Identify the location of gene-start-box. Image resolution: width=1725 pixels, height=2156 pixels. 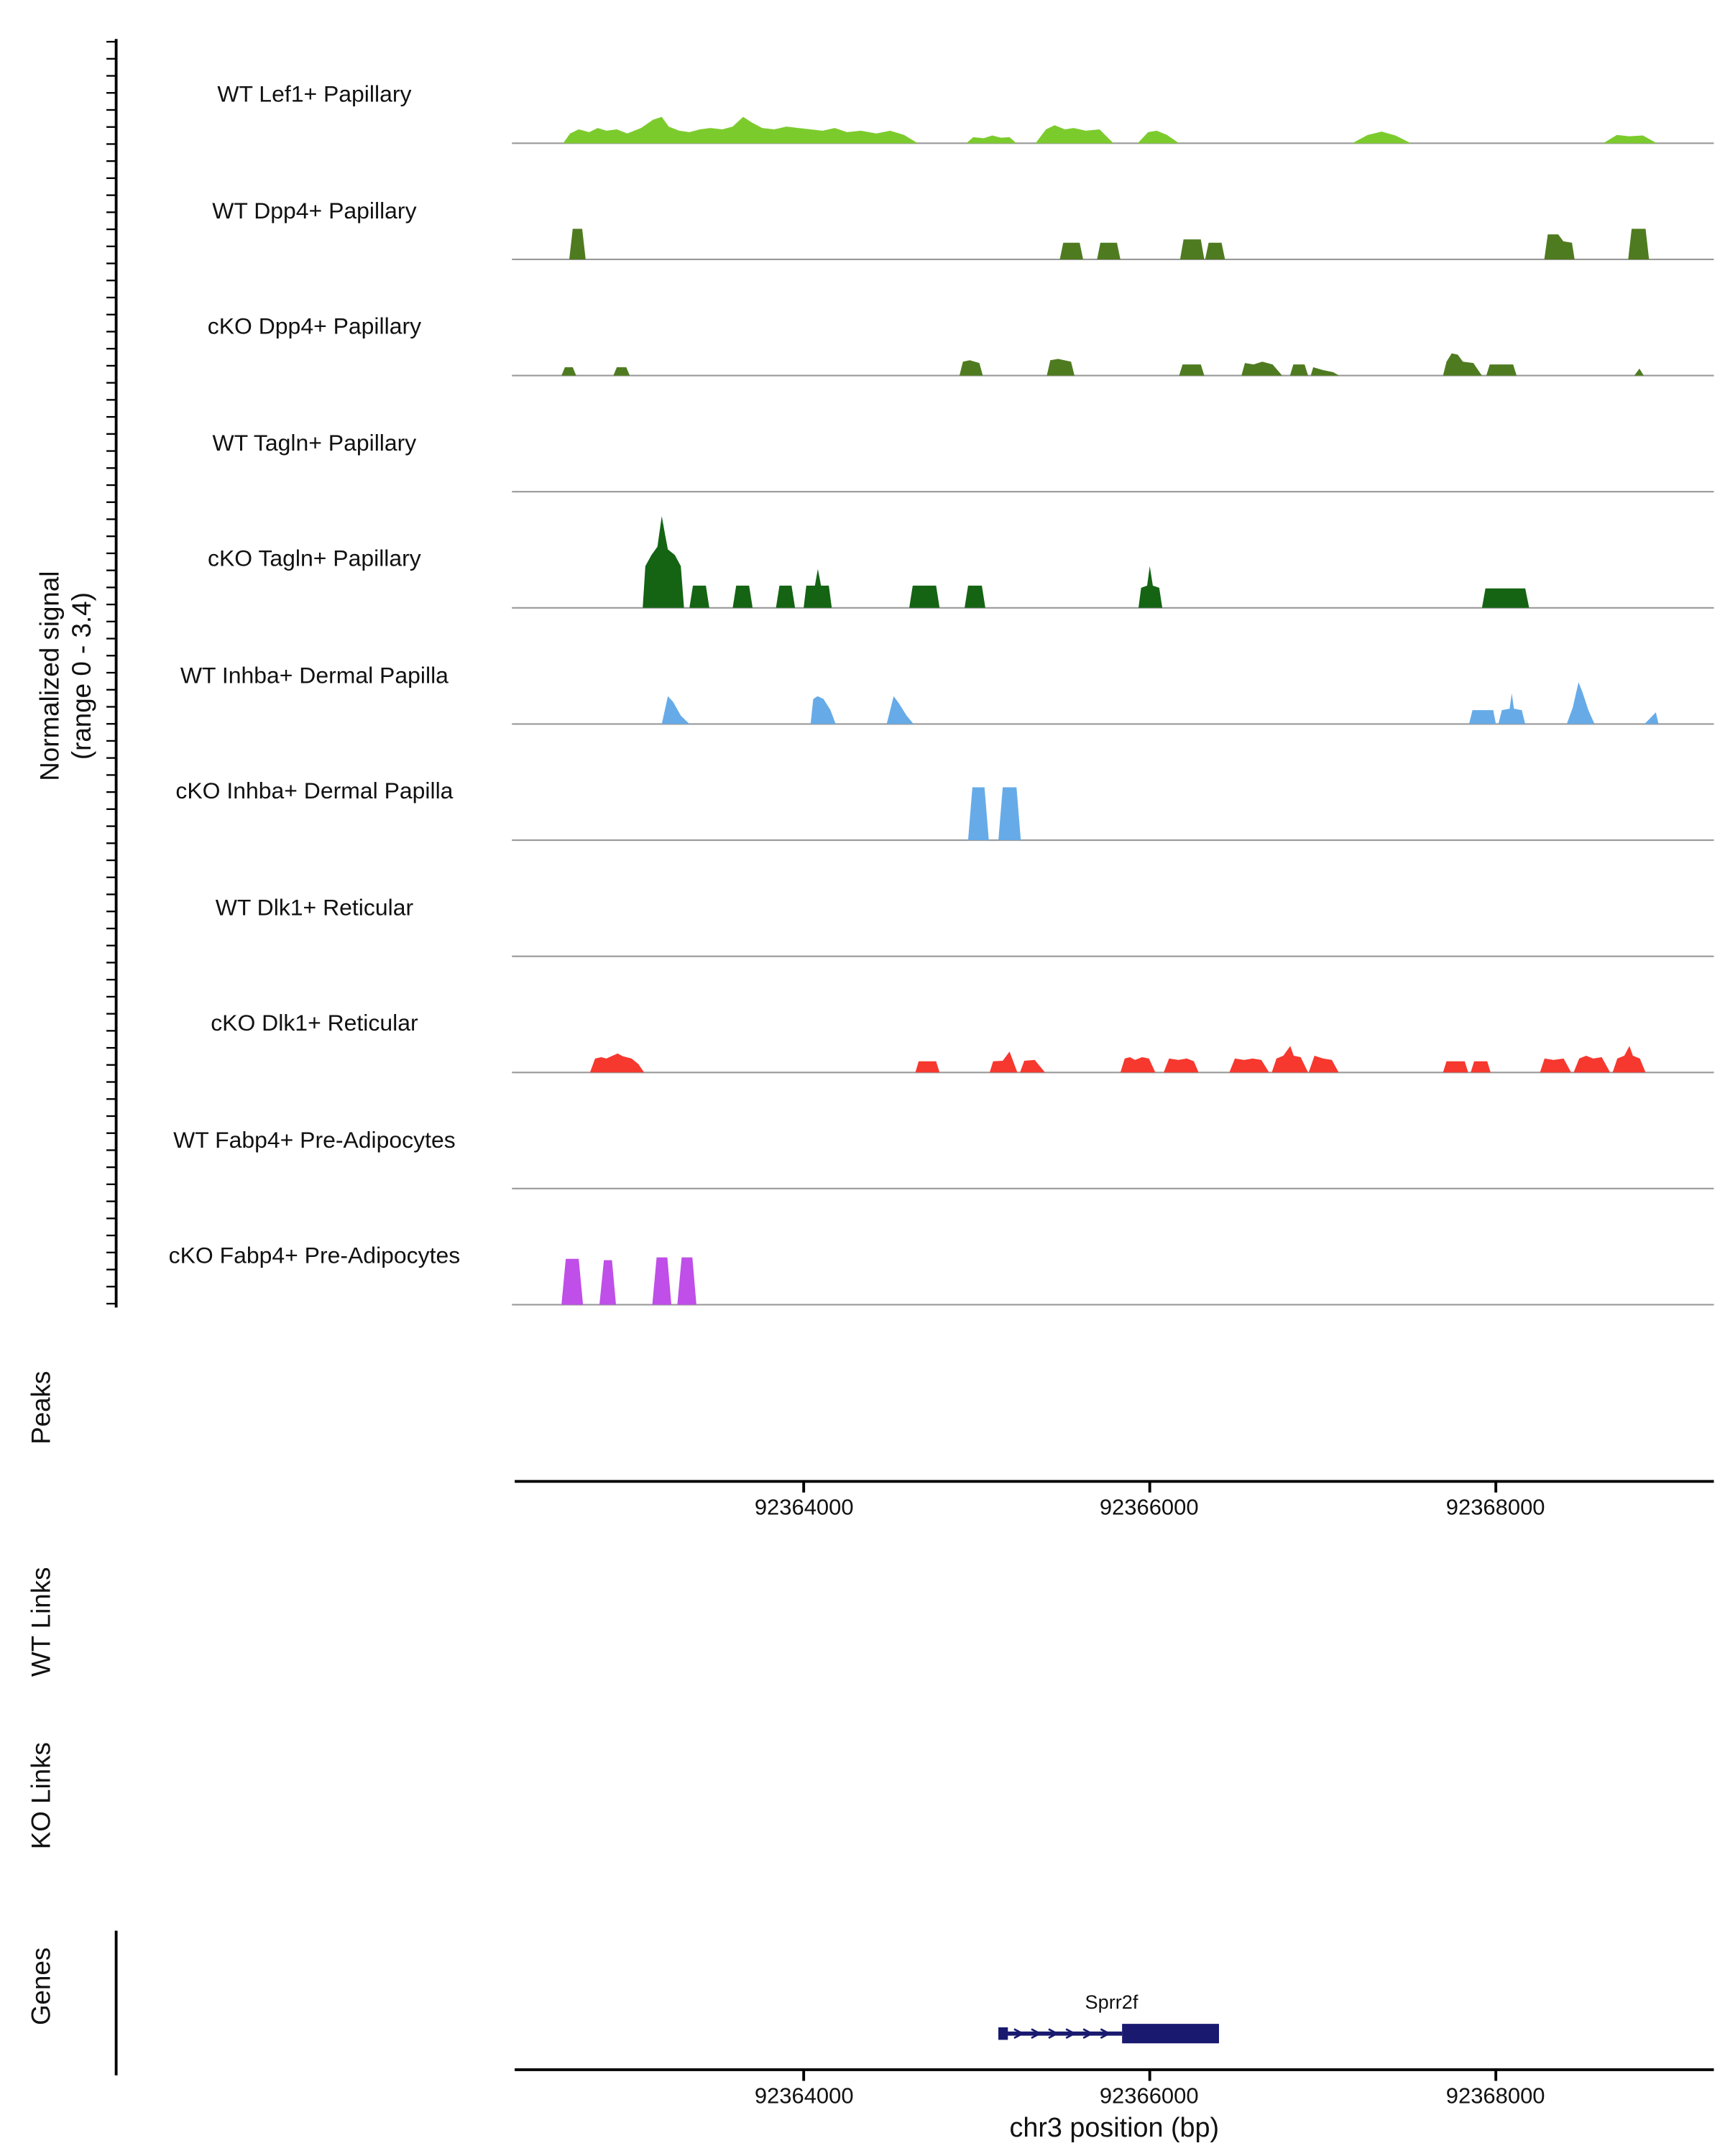
(1003, 2033).